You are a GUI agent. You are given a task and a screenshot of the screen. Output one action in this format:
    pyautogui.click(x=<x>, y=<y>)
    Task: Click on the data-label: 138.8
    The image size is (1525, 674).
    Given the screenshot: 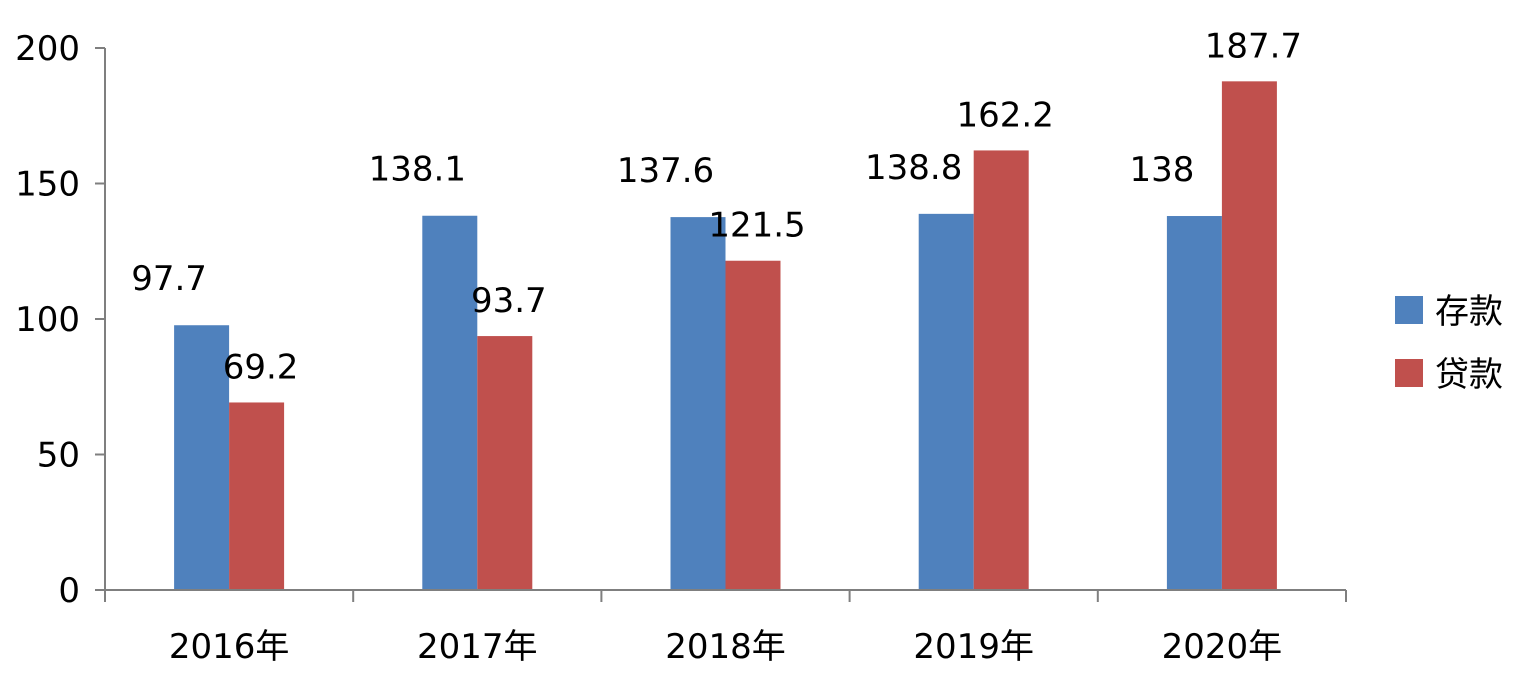 What is the action you would take?
    pyautogui.click(x=913, y=168)
    